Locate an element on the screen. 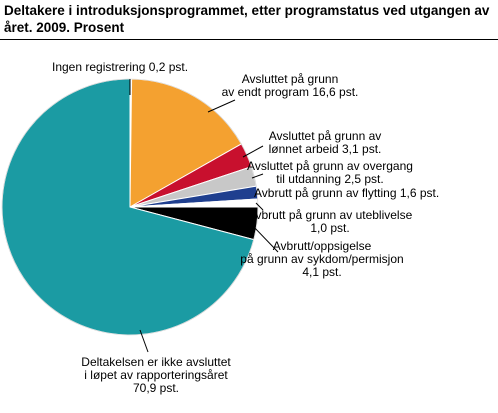 Image resolution: width=498 pixels, height=413 pixels. slice-label-7-line-1: Avbrutt/oppsigelse is located at coordinates (322, 246).